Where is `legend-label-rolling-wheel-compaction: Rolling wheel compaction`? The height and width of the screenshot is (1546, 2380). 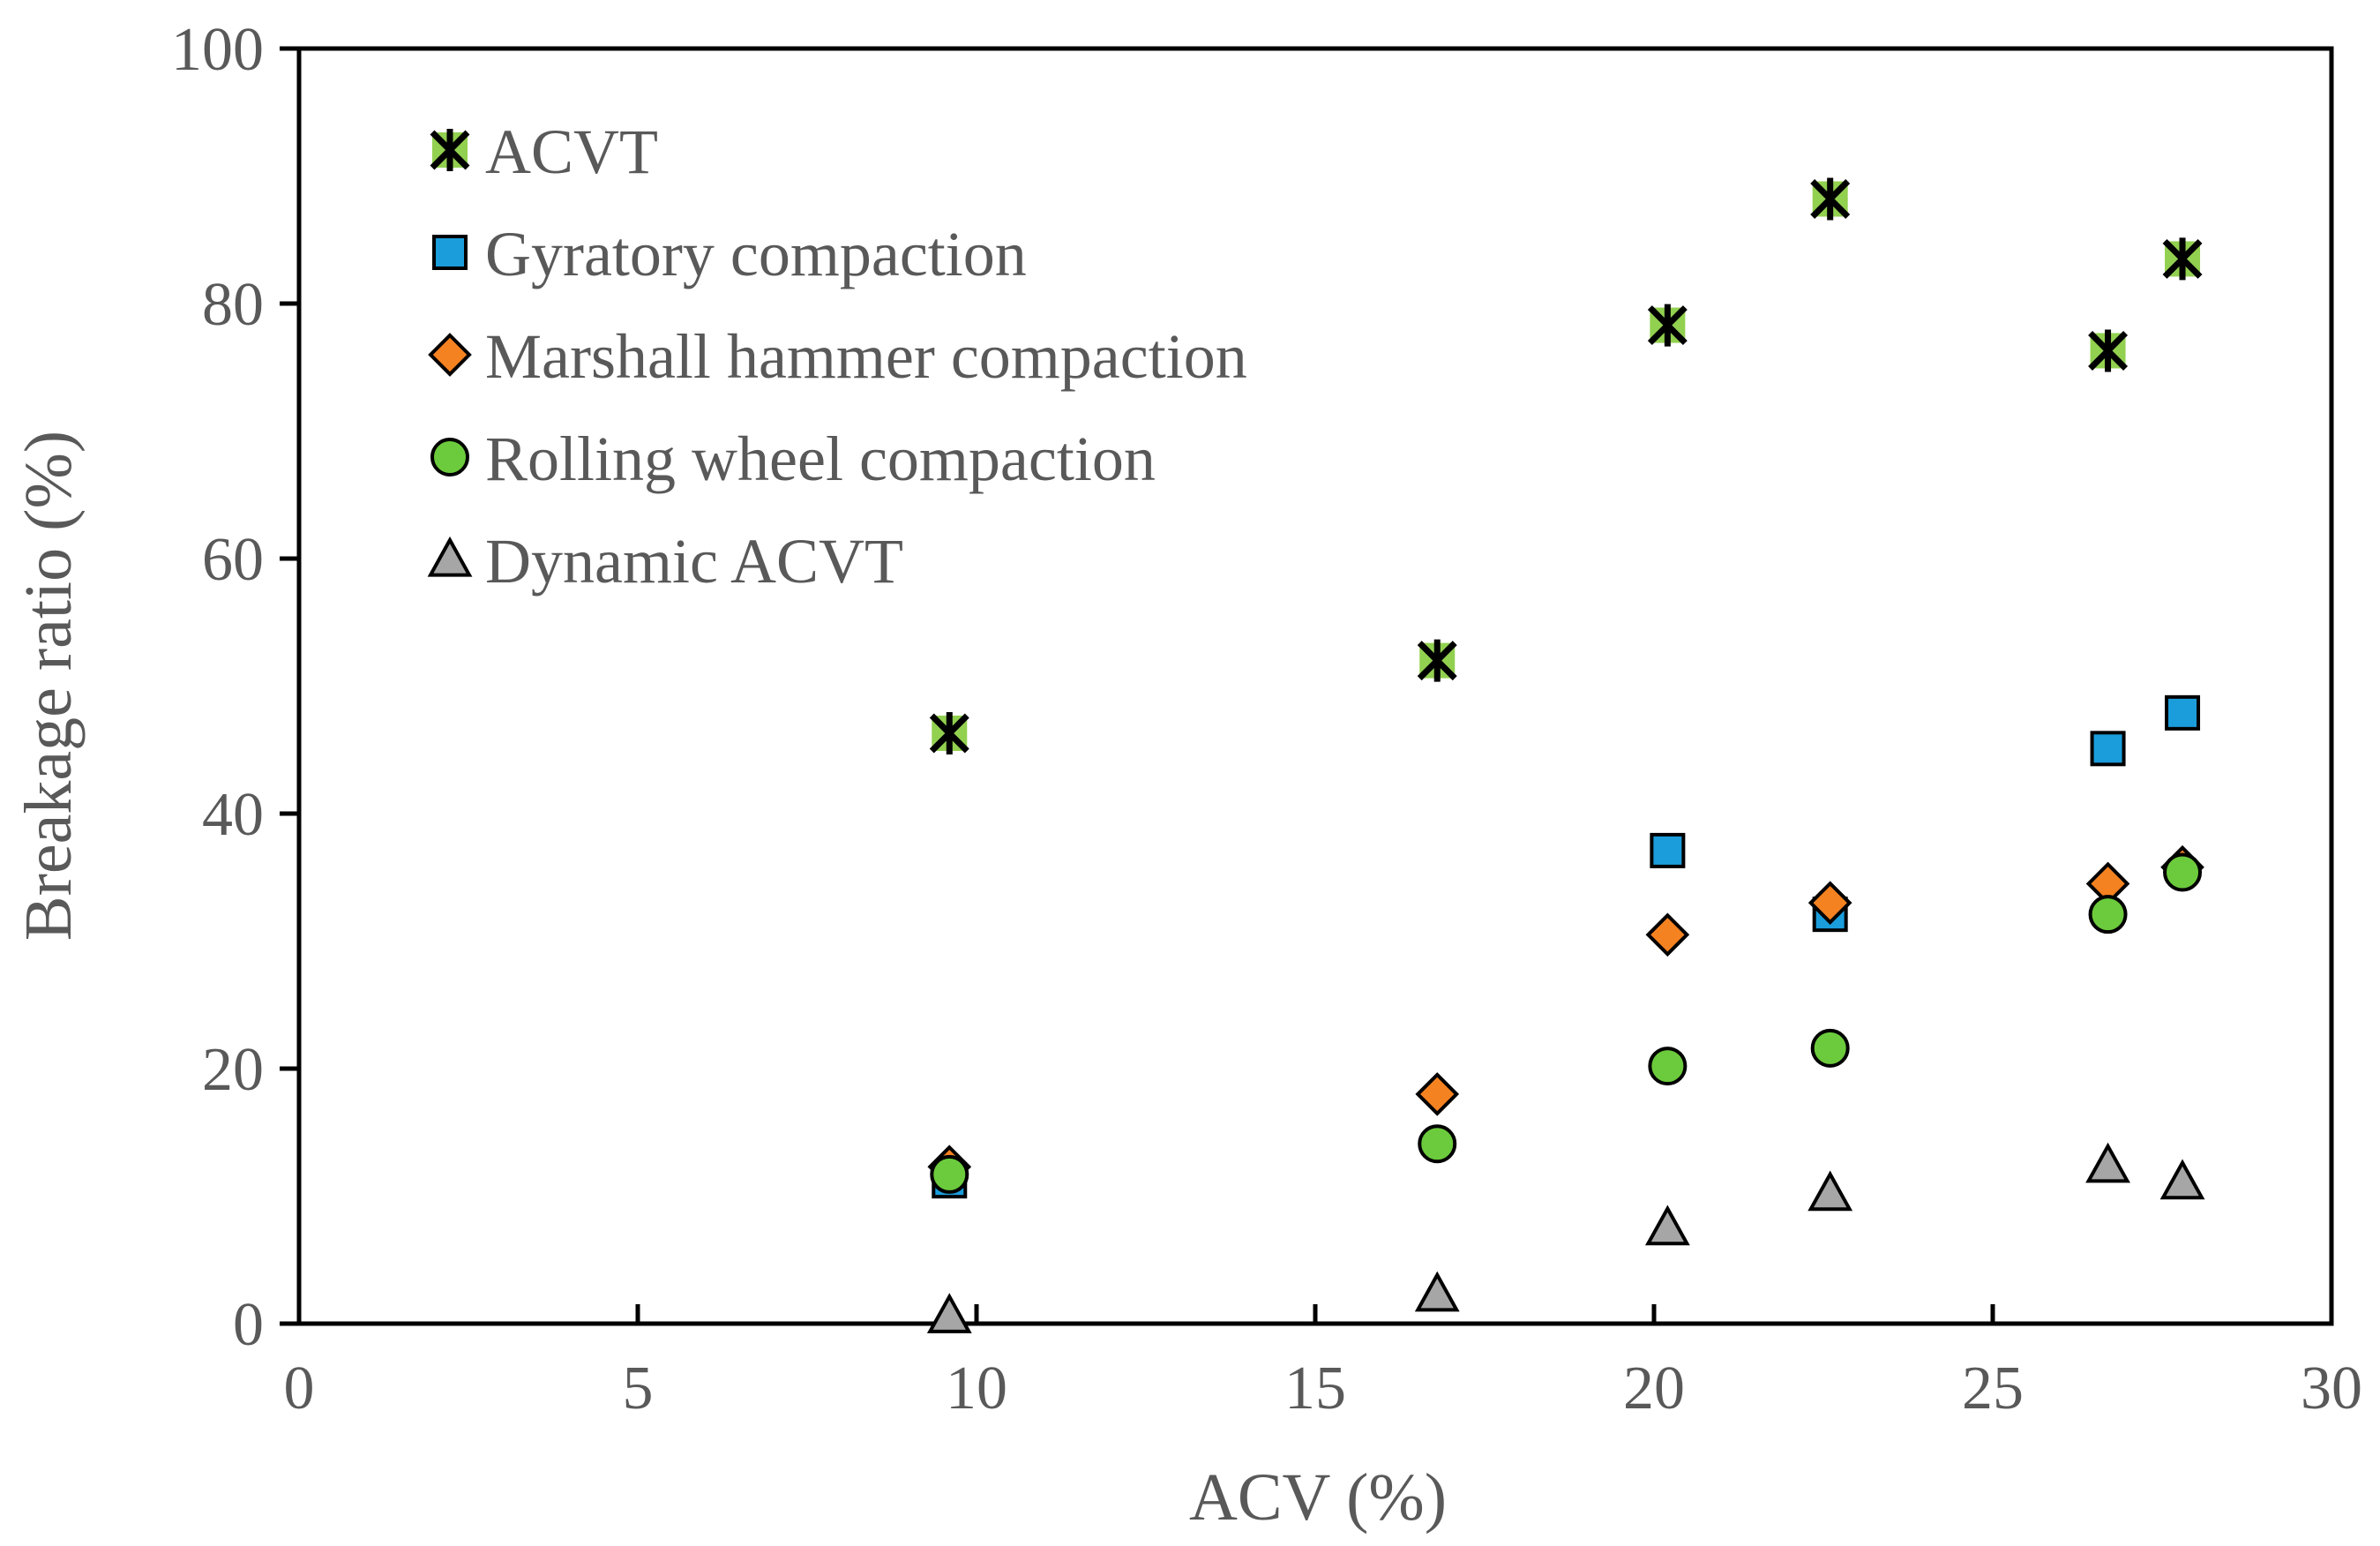 legend-label-rolling-wheel-compaction: Rolling wheel compaction is located at coordinates (820, 459).